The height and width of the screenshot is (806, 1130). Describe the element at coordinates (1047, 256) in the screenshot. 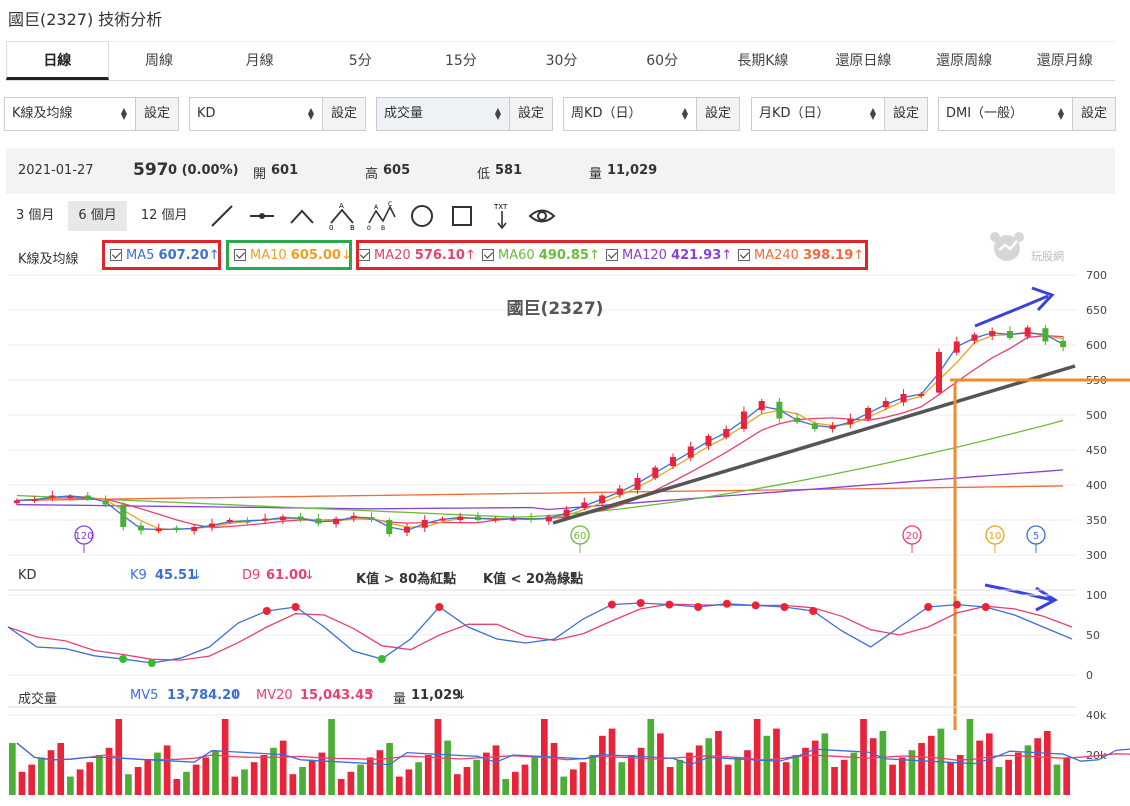

I see `watermark-text: 玩股網` at that location.